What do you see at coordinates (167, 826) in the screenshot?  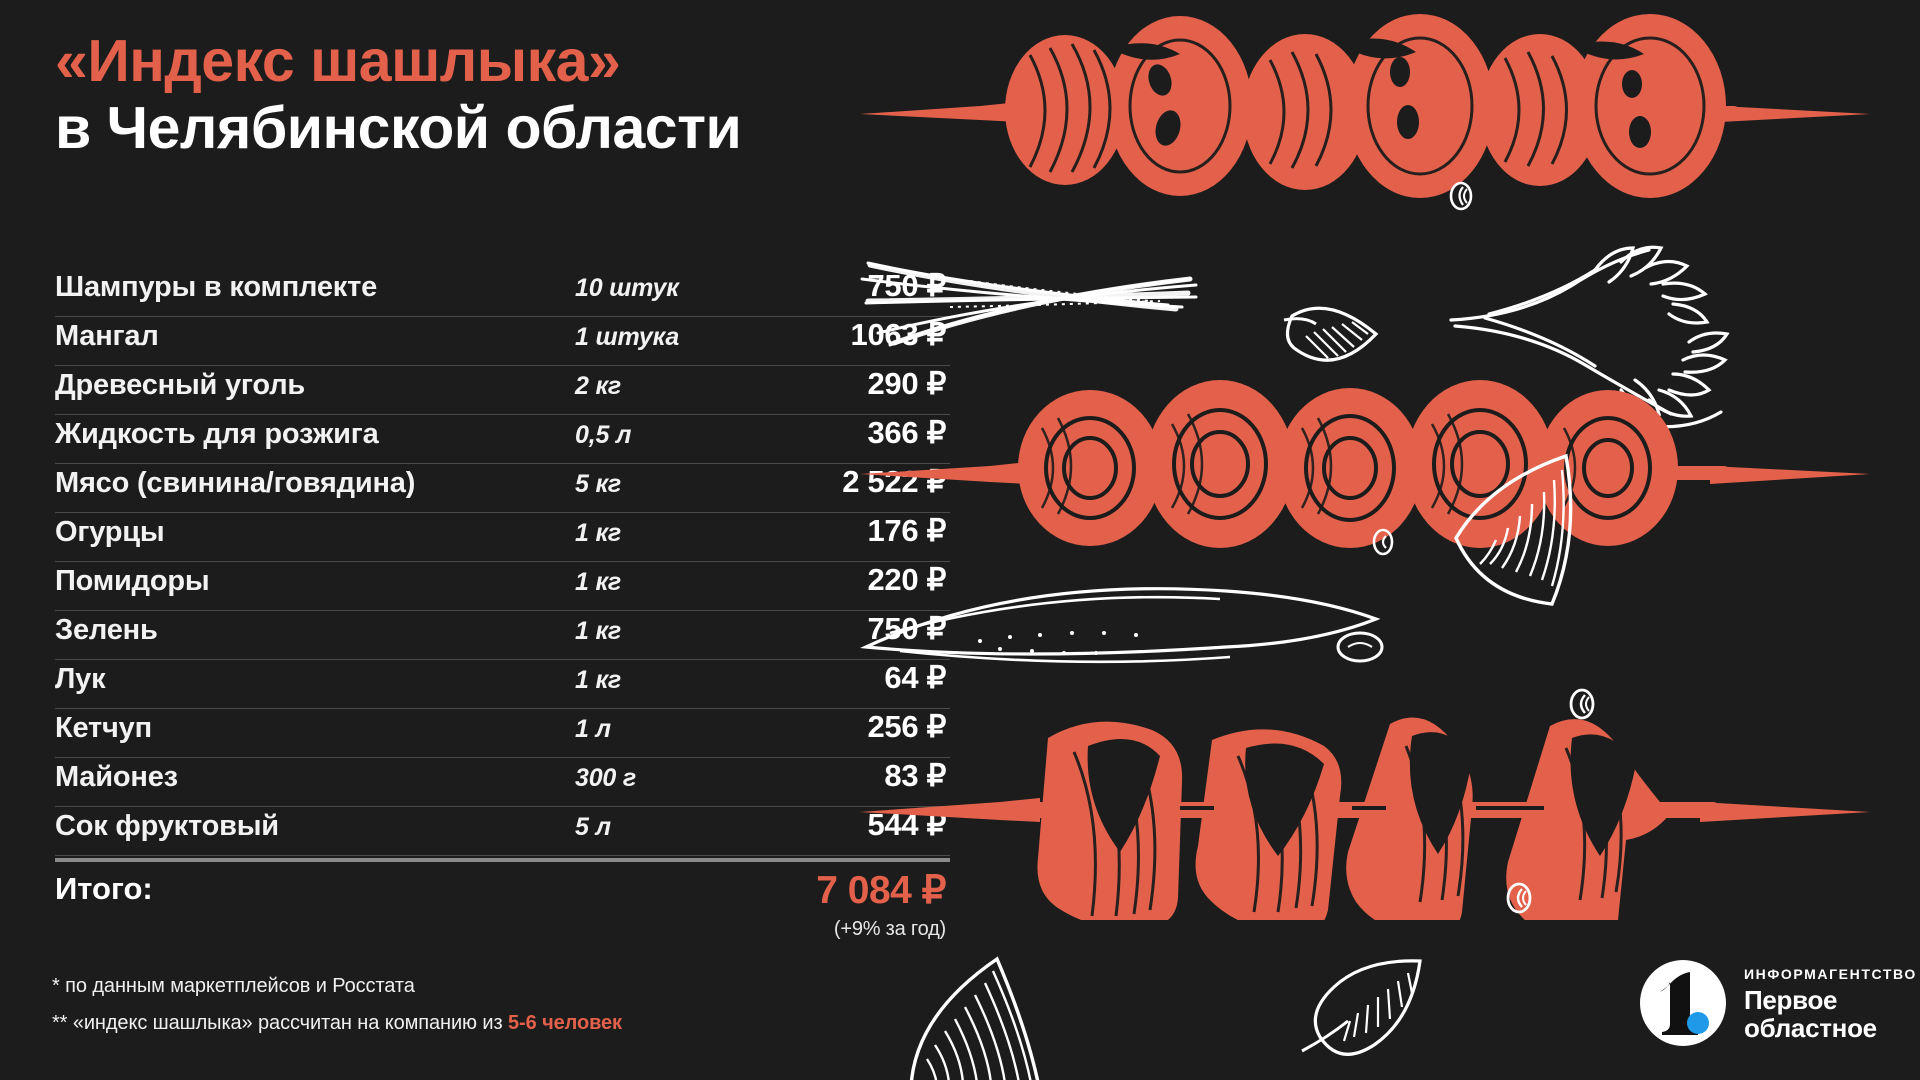 I see `item-name: Сок фруктовый` at bounding box center [167, 826].